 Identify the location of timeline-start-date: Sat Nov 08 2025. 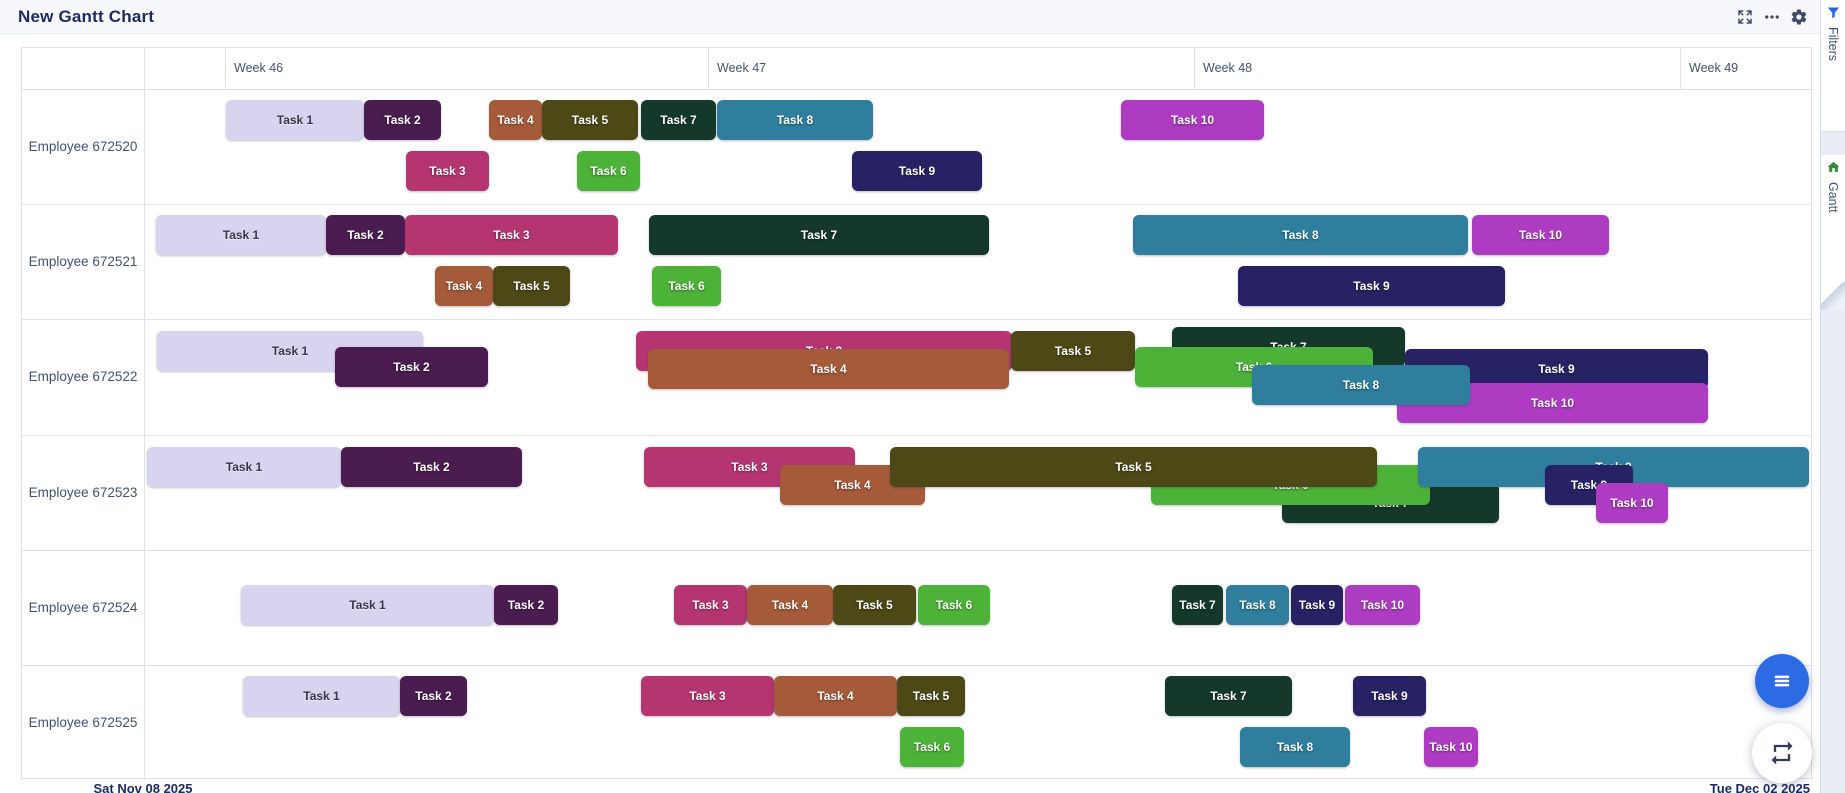
(143, 787).